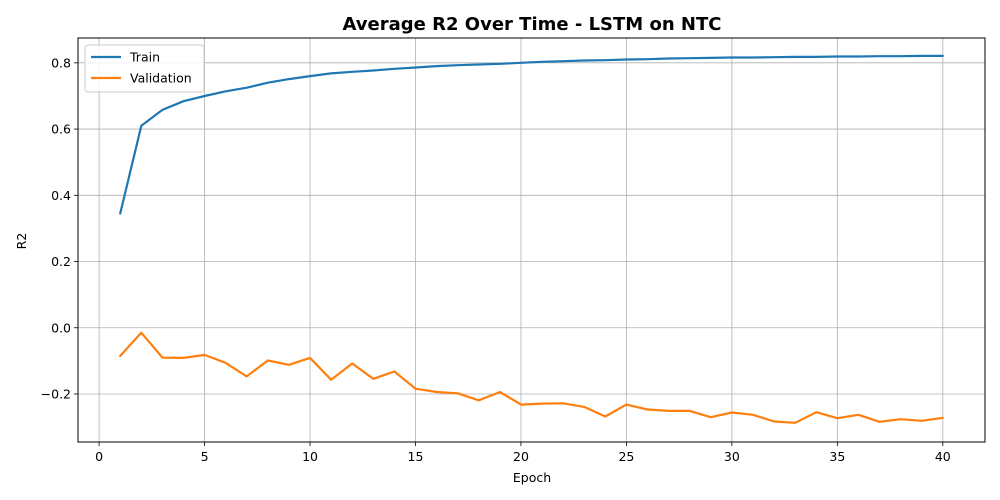 The height and width of the screenshot is (500, 1000). What do you see at coordinates (532, 477) in the screenshot?
I see `x-axis-label: Epoch` at bounding box center [532, 477].